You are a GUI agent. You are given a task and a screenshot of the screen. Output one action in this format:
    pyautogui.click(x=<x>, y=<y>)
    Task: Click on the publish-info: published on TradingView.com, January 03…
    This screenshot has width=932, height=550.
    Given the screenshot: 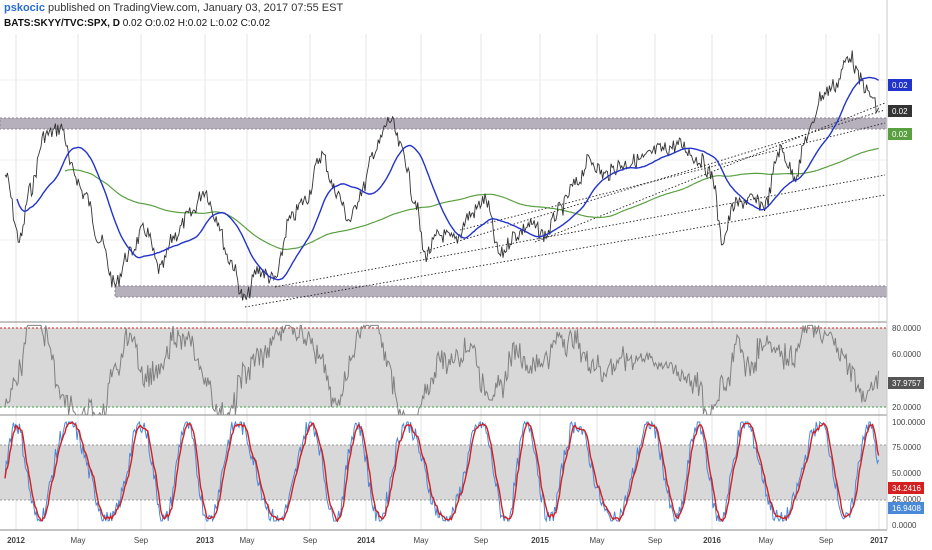 What is the action you would take?
    pyautogui.click(x=196, y=8)
    